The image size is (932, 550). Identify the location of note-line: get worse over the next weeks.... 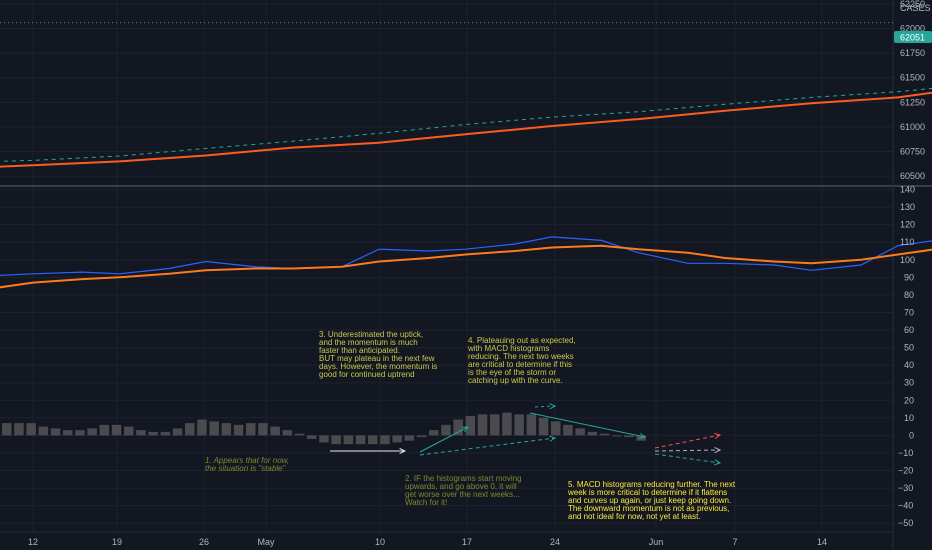
(462, 494).